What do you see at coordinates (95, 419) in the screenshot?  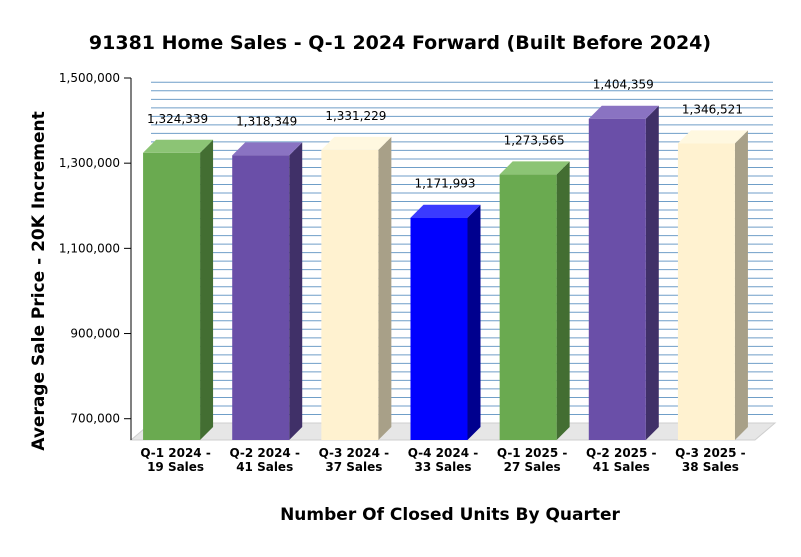 I see `y-tick-label: 700,000` at bounding box center [95, 419].